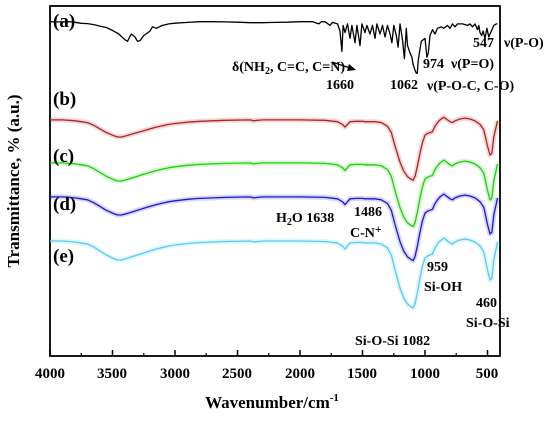 Image resolution: width=550 pixels, height=421 pixels. I want to click on series-line-d, so click(274, 227).